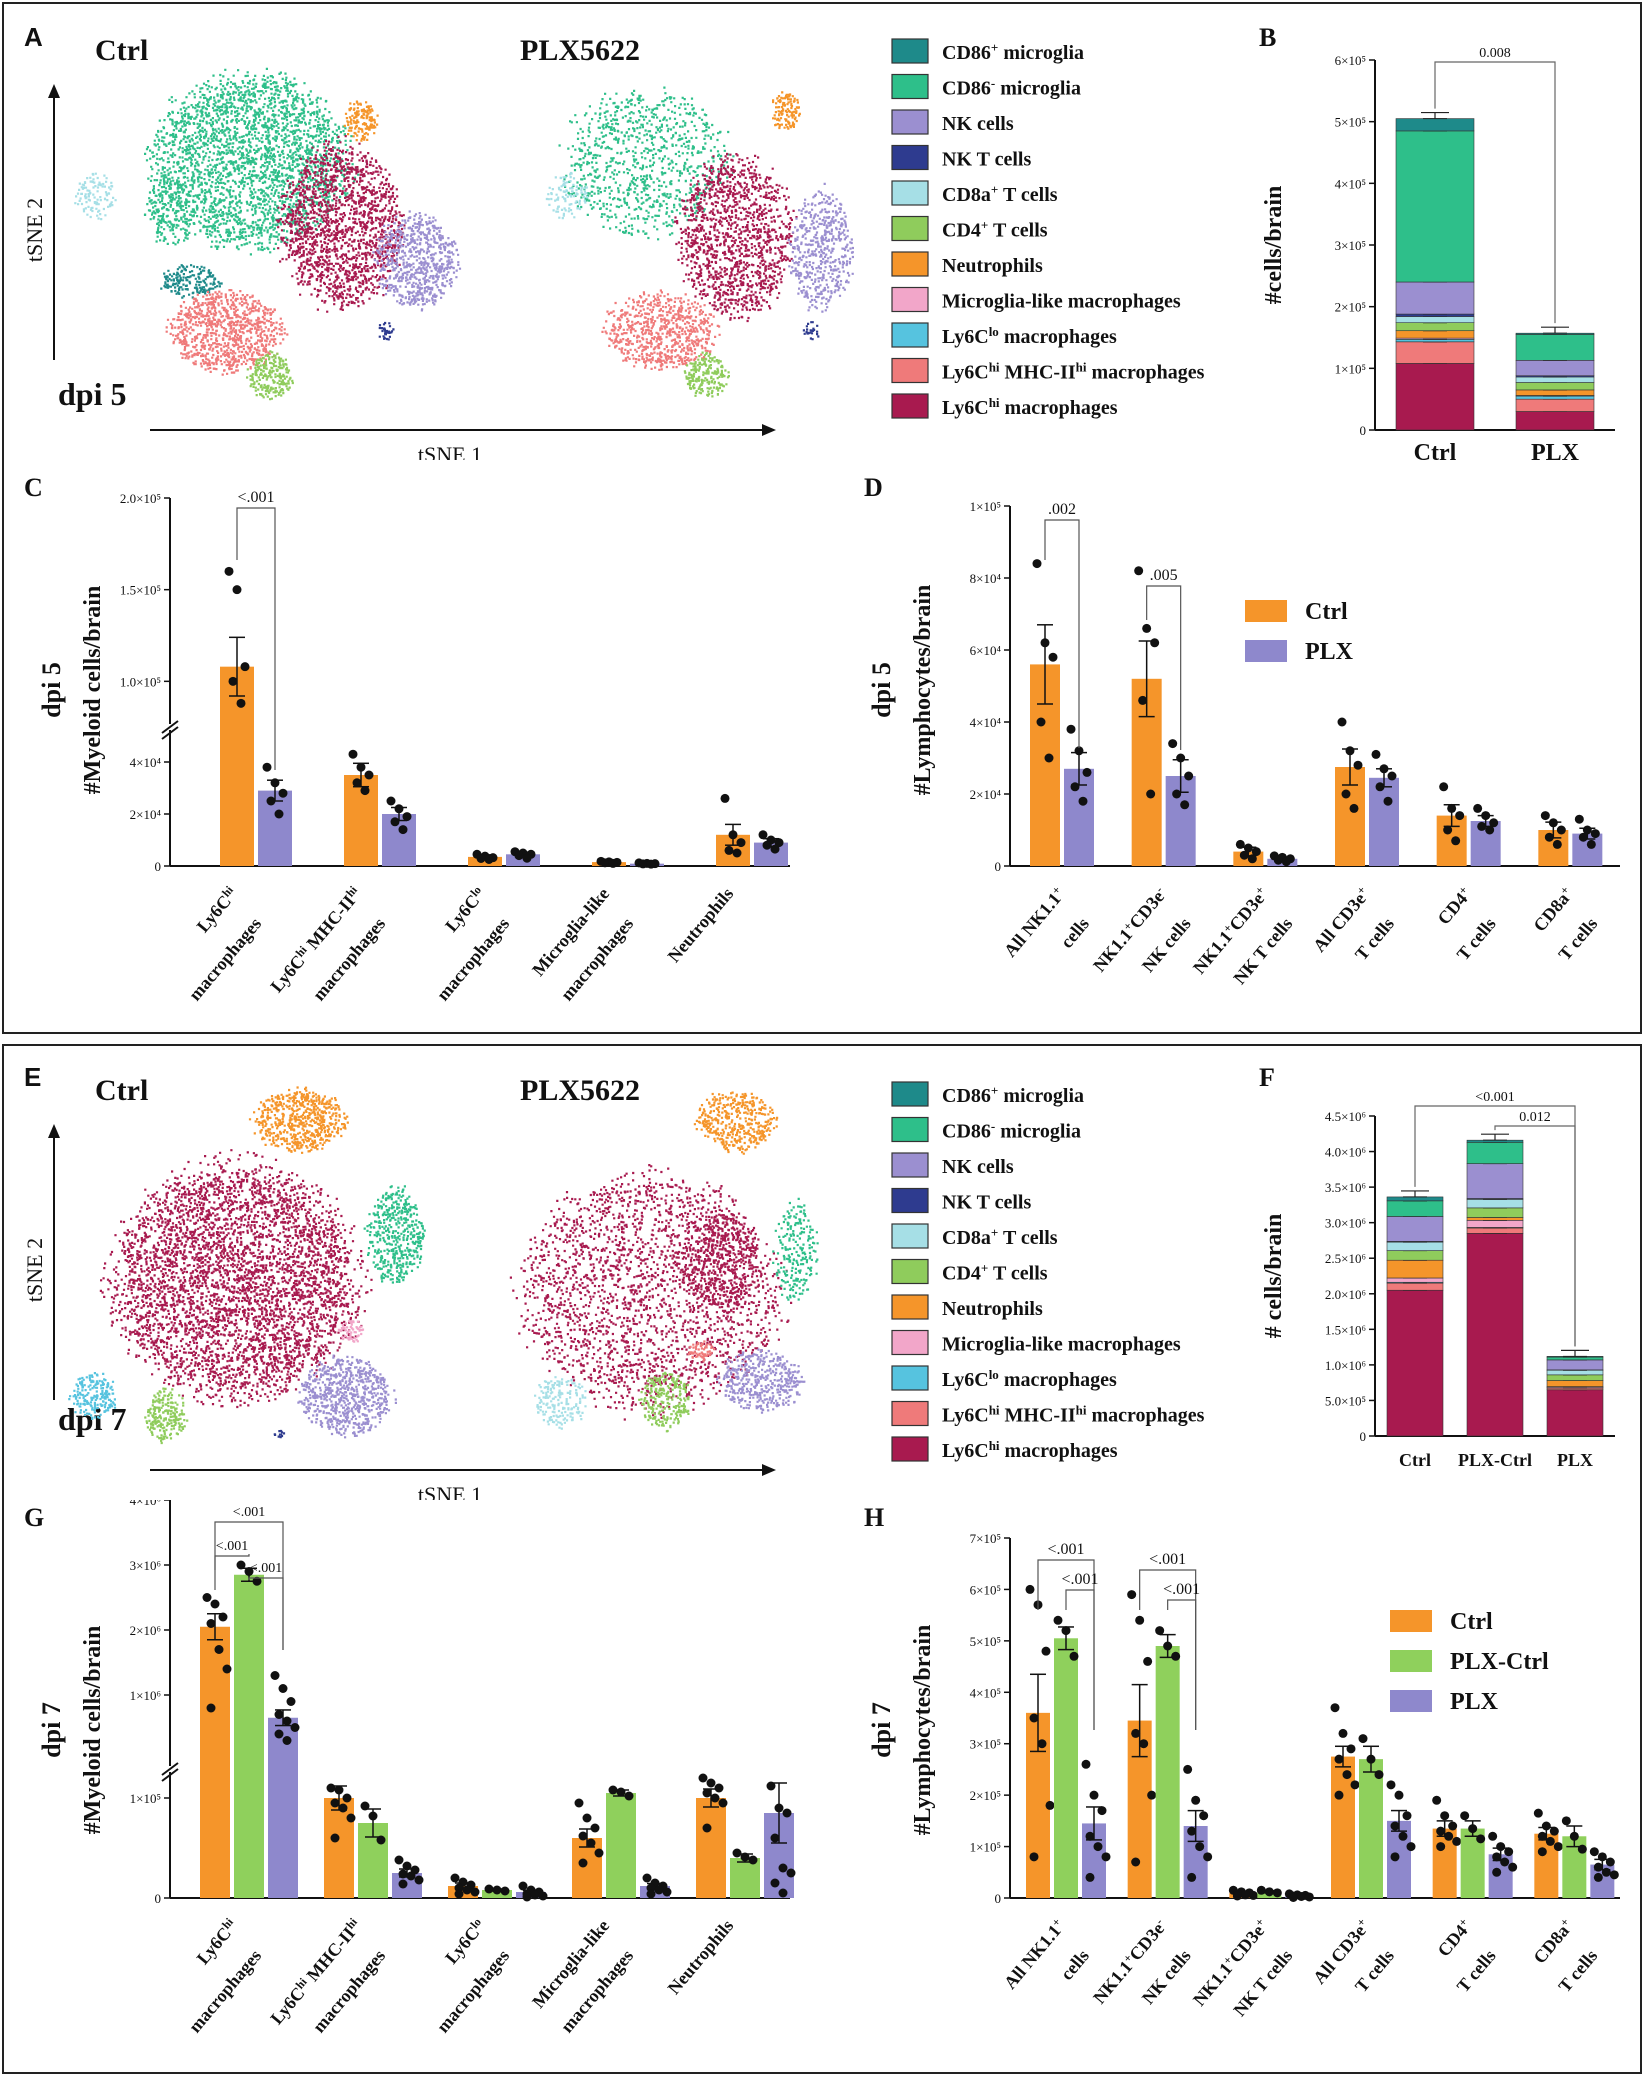  Describe the element at coordinates (1363, 430) in the screenshot. I see `y-tick-label: 0` at that location.